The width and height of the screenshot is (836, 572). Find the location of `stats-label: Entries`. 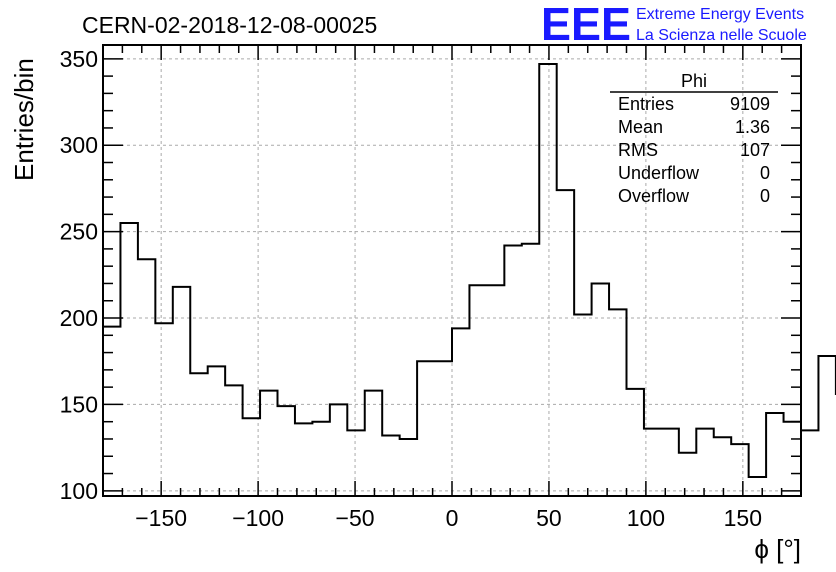

stats-label: Entries is located at coordinates (646, 104).